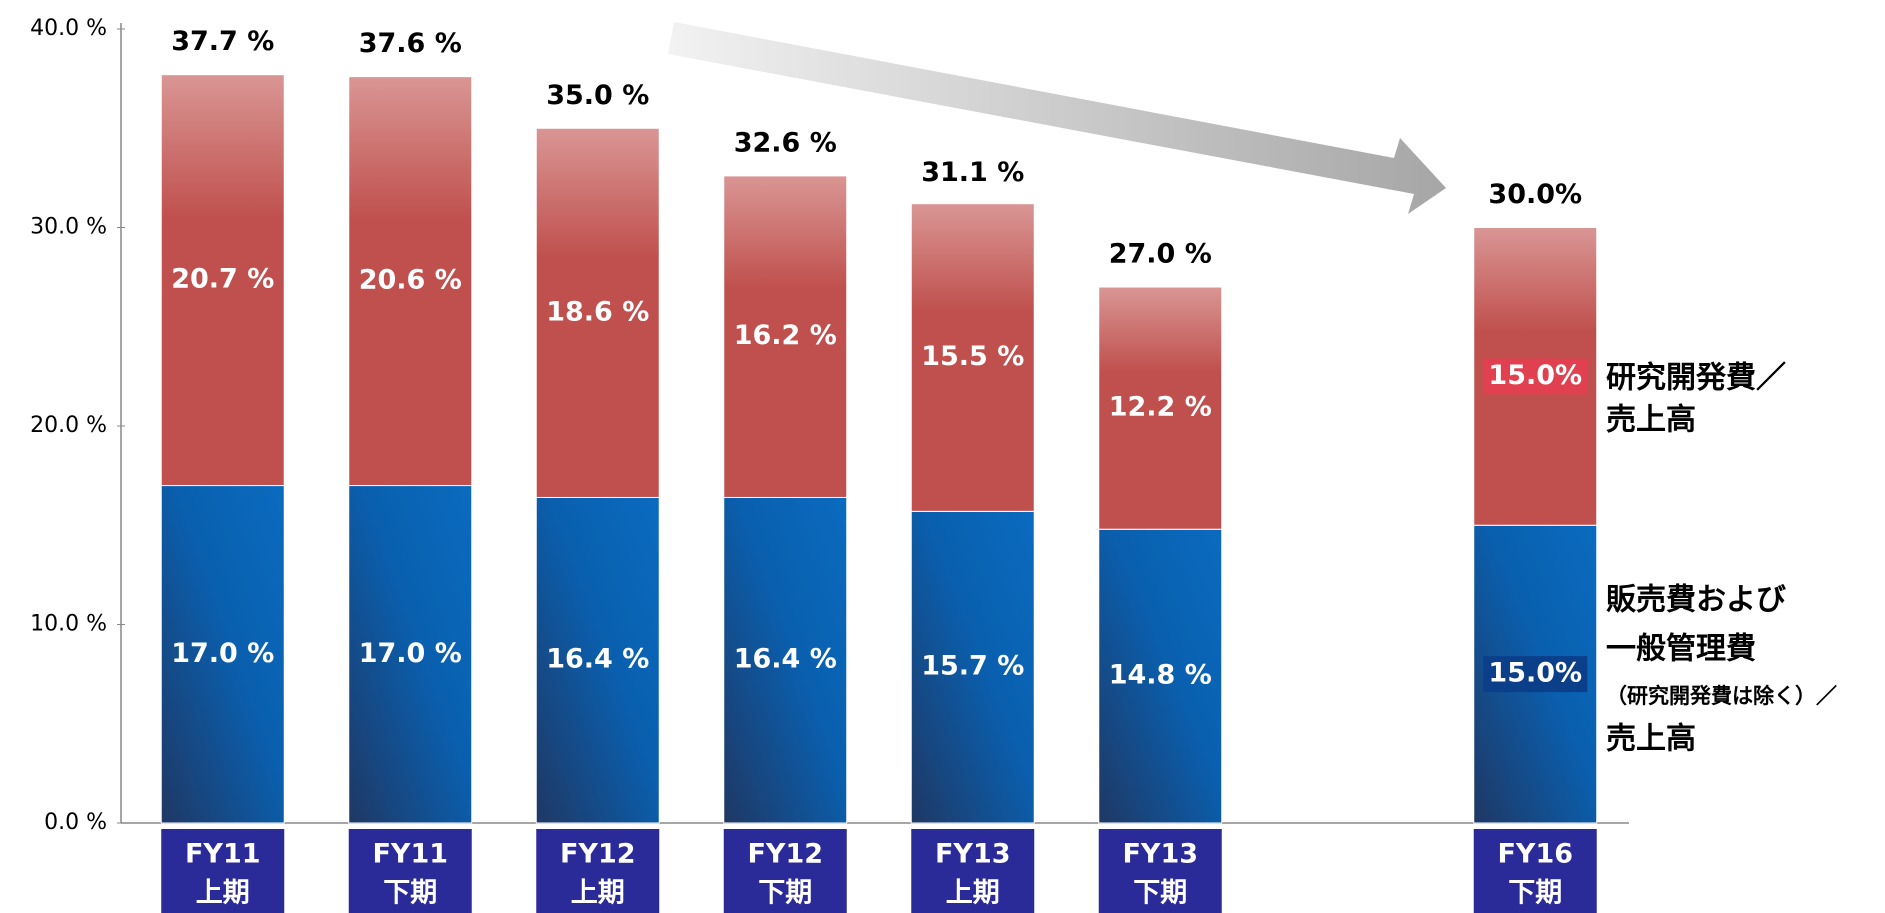 The height and width of the screenshot is (913, 1885). I want to click on x-tick-label: FY16, so click(1535, 854).